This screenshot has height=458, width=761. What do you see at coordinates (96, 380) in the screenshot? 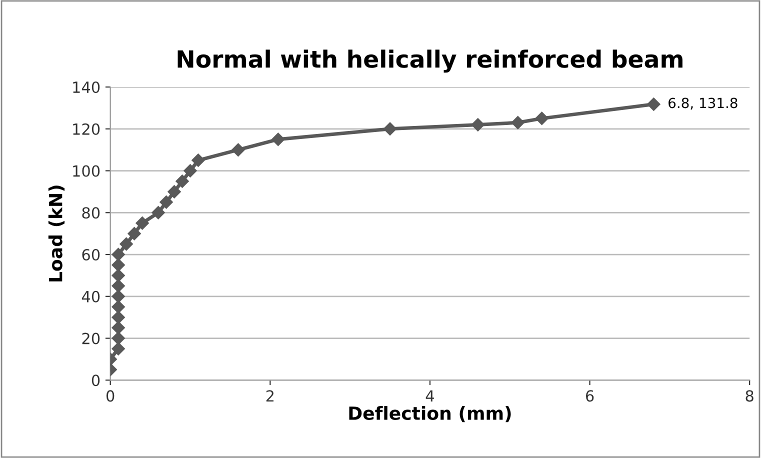
I see `y-tick-label: 0` at bounding box center [96, 380].